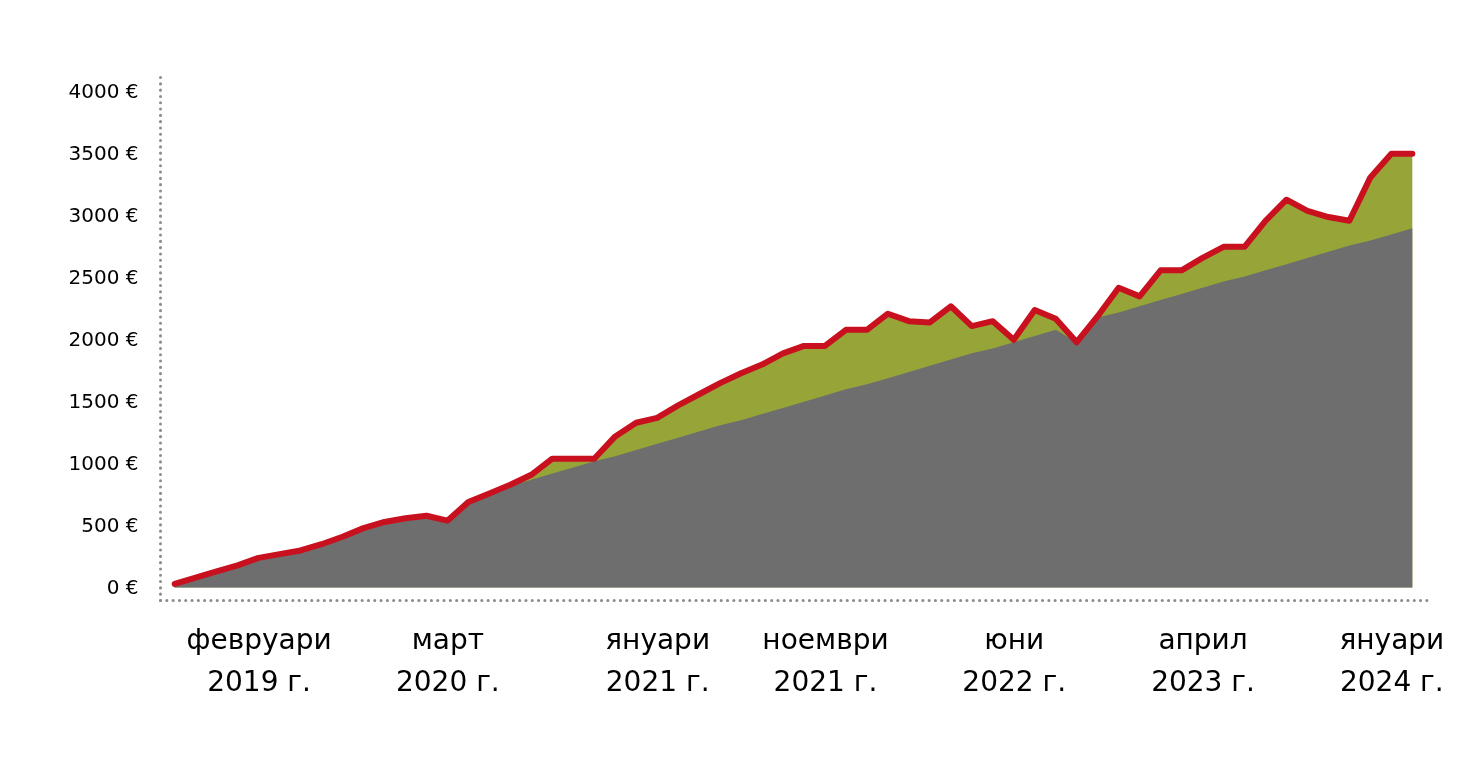 The image size is (1480, 783). What do you see at coordinates (103, 339) in the screenshot?
I see `y-tick-label: 2000 €` at bounding box center [103, 339].